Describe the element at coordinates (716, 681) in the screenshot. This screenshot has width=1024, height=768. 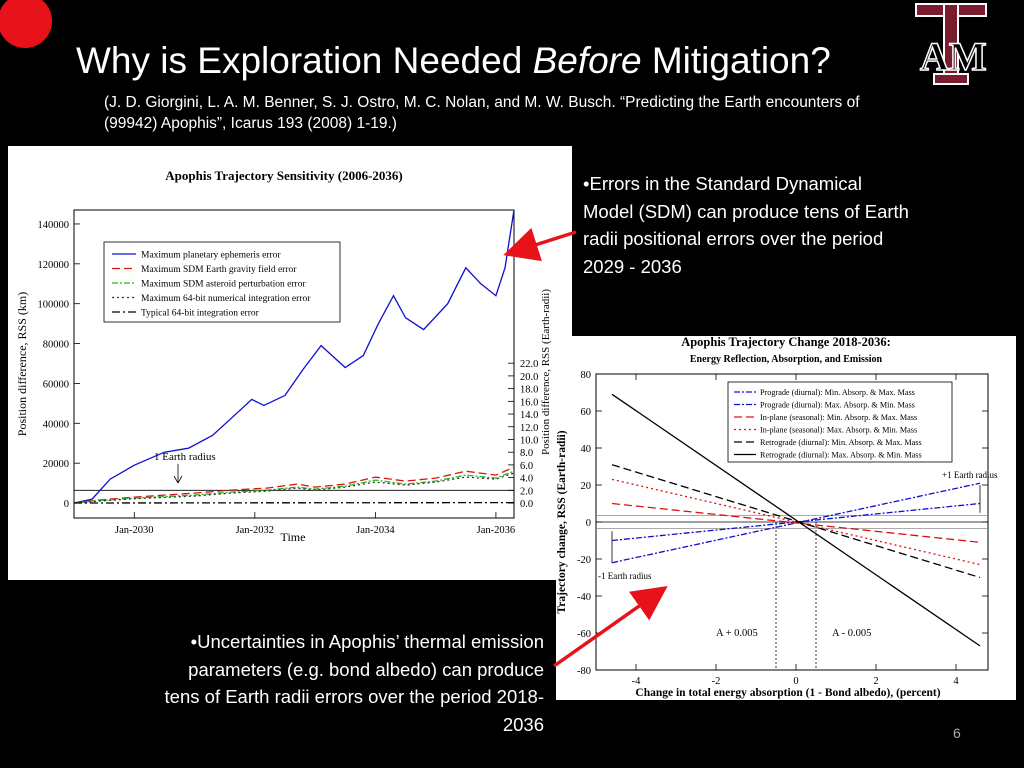
I see `chart2-xtick-label: -2` at that location.